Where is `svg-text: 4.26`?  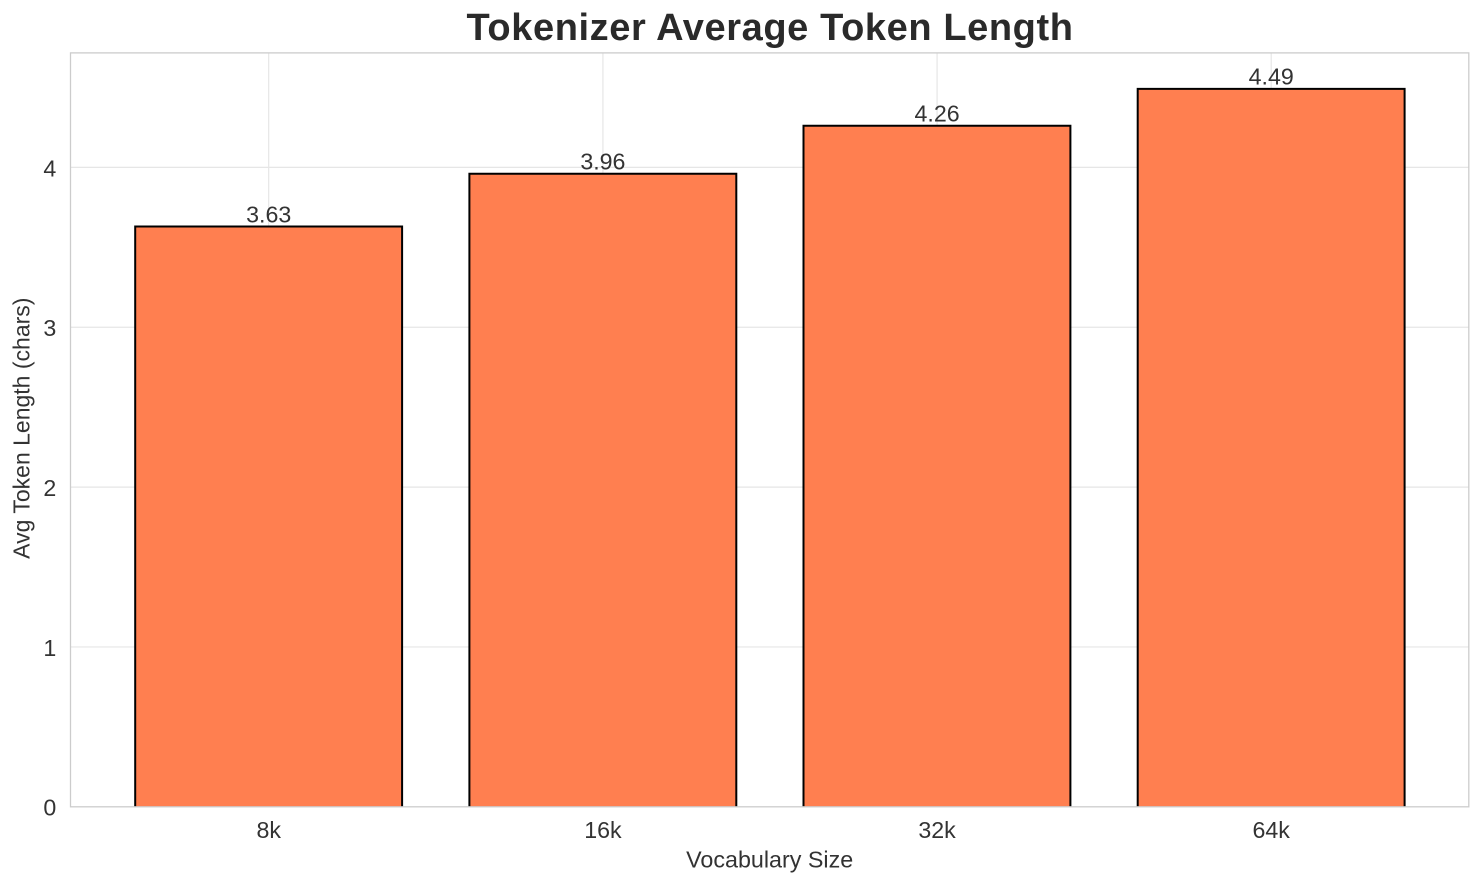 svg-text: 4.26 is located at coordinates (937, 114).